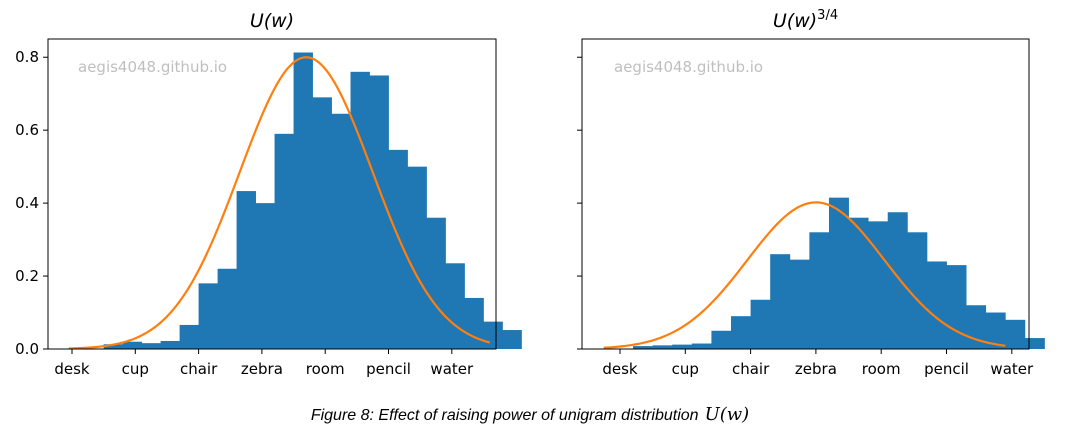 The width and height of the screenshot is (1072, 444). Describe the element at coordinates (727, 414) in the screenshot. I see `caption-math: U(w)` at that location.